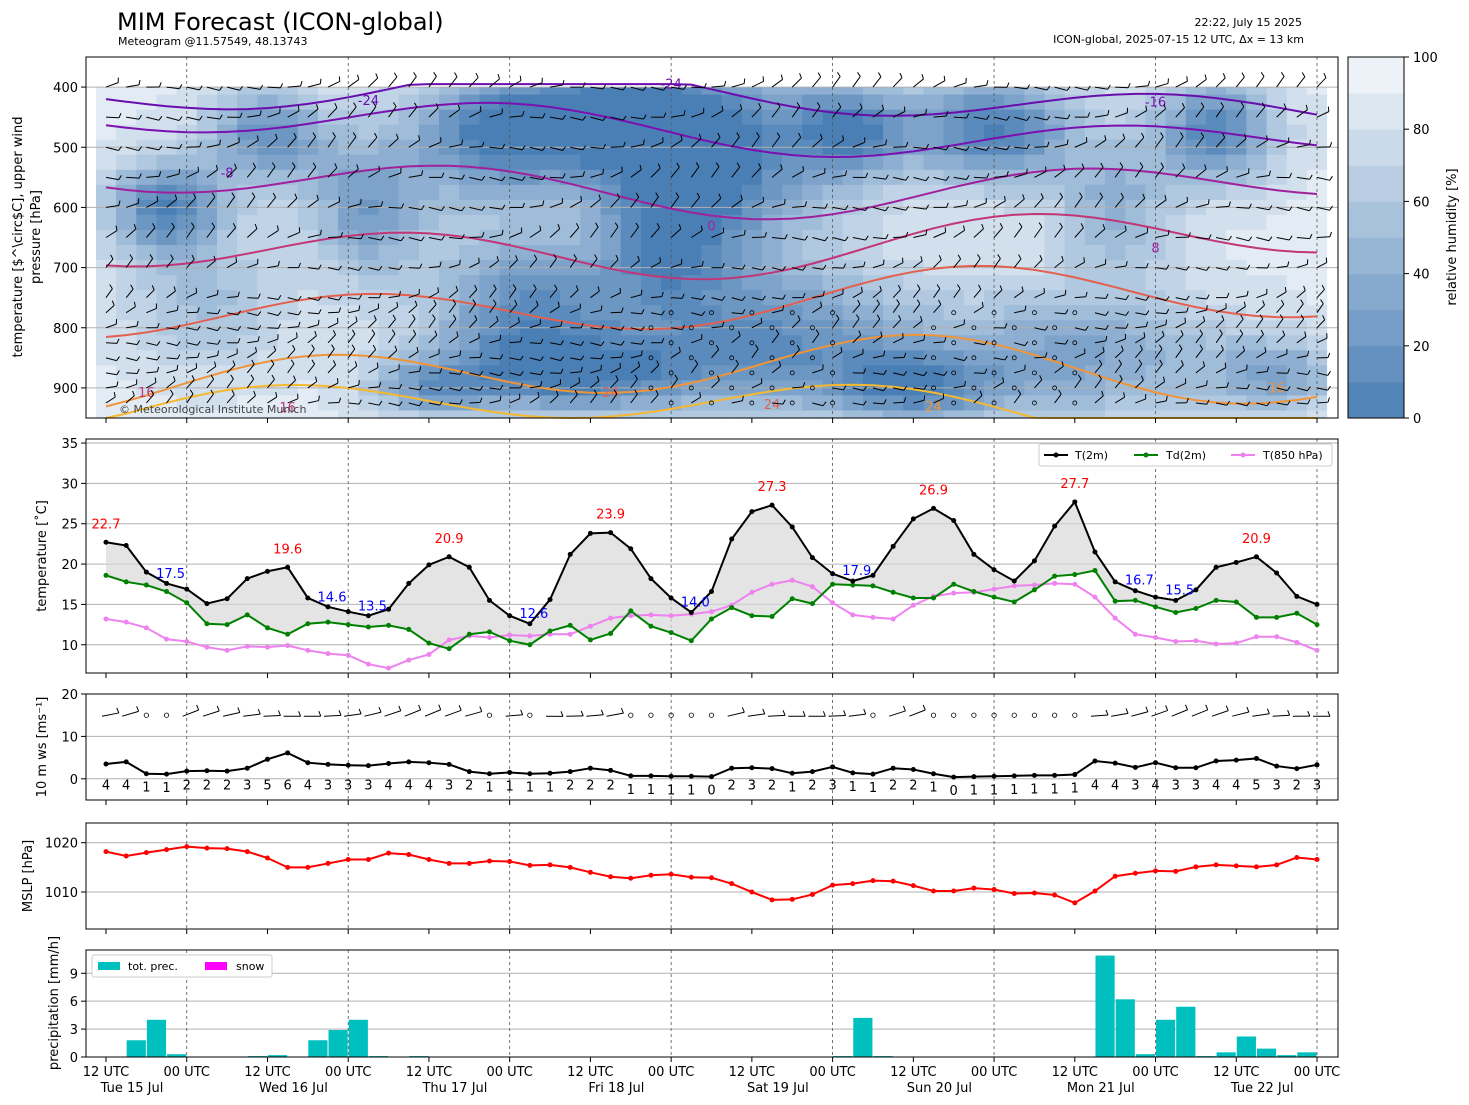 Image resolution: width=1469 pixels, height=1105 pixels. What do you see at coordinates (409, 785) in the screenshot?
I see `wind-speed-label: 4` at bounding box center [409, 785].